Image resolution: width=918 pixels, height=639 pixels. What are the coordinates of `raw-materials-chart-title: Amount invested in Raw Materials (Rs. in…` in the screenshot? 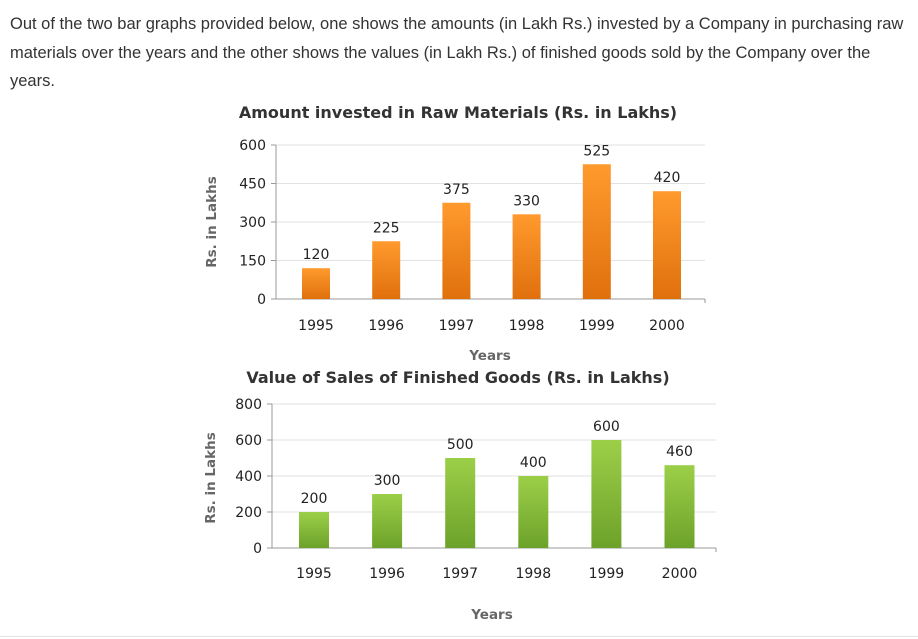 It's located at (458, 112).